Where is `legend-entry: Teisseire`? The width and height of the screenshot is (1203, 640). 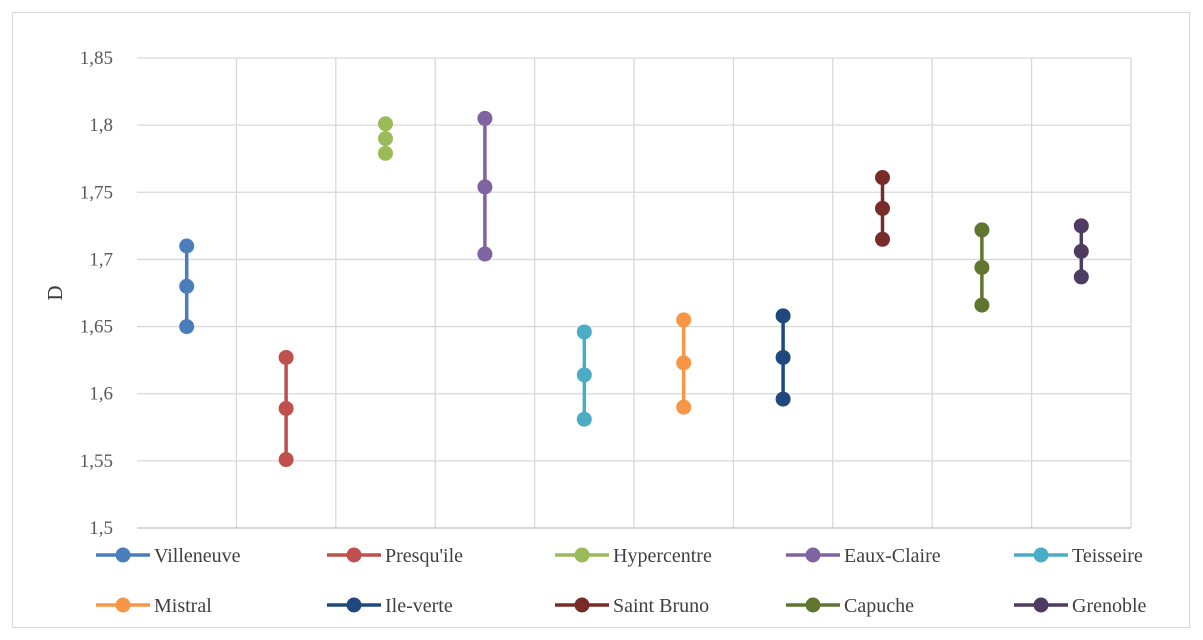
legend-entry: Teisseire is located at coordinates (1078, 556).